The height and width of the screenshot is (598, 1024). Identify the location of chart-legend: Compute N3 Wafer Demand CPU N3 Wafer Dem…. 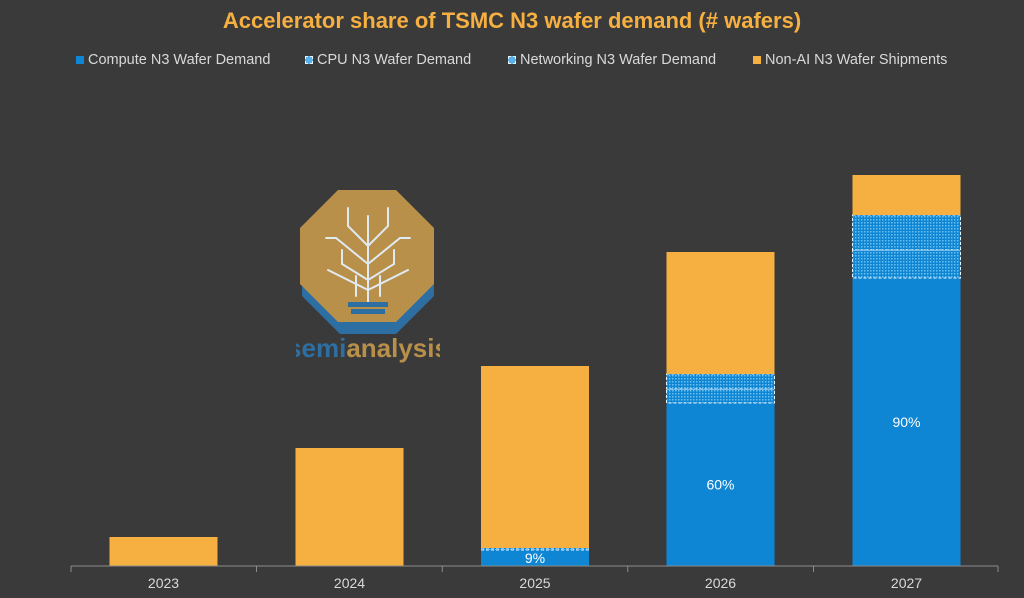
(512, 62).